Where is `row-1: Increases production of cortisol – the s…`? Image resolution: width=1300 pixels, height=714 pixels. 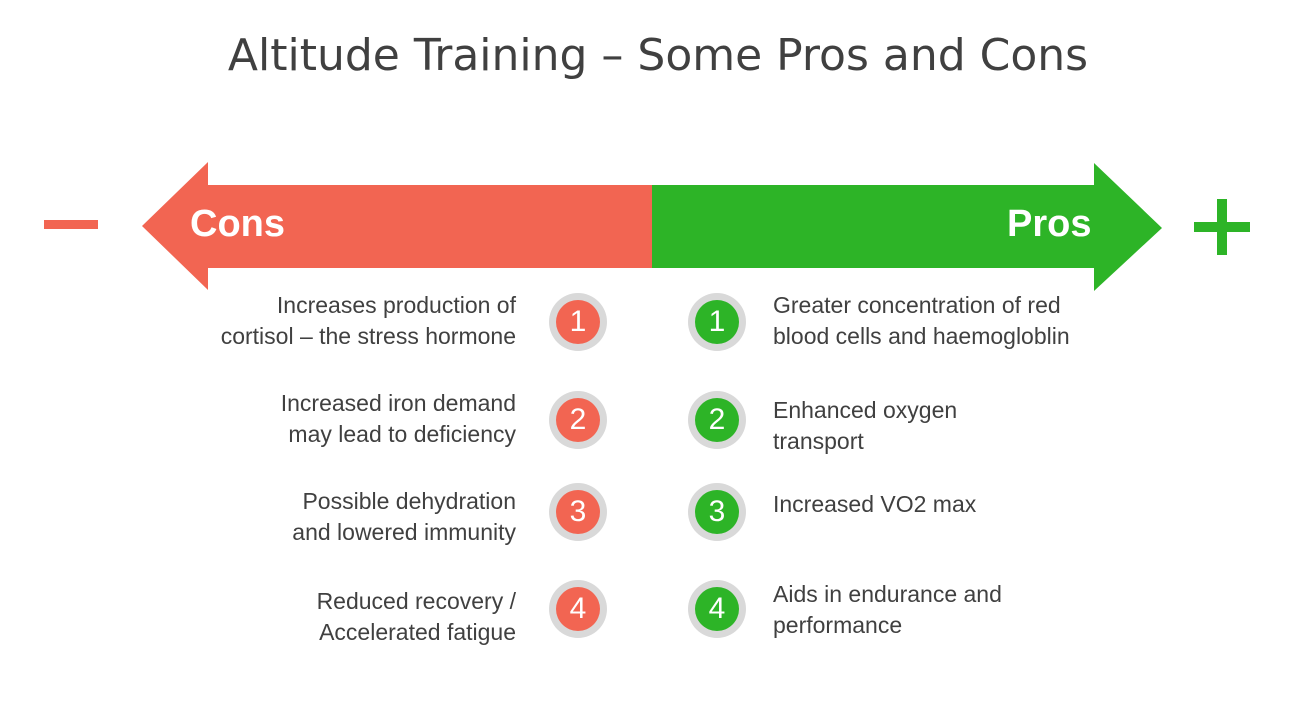 row-1: Increases production of cortisol – the s… is located at coordinates (650, 325).